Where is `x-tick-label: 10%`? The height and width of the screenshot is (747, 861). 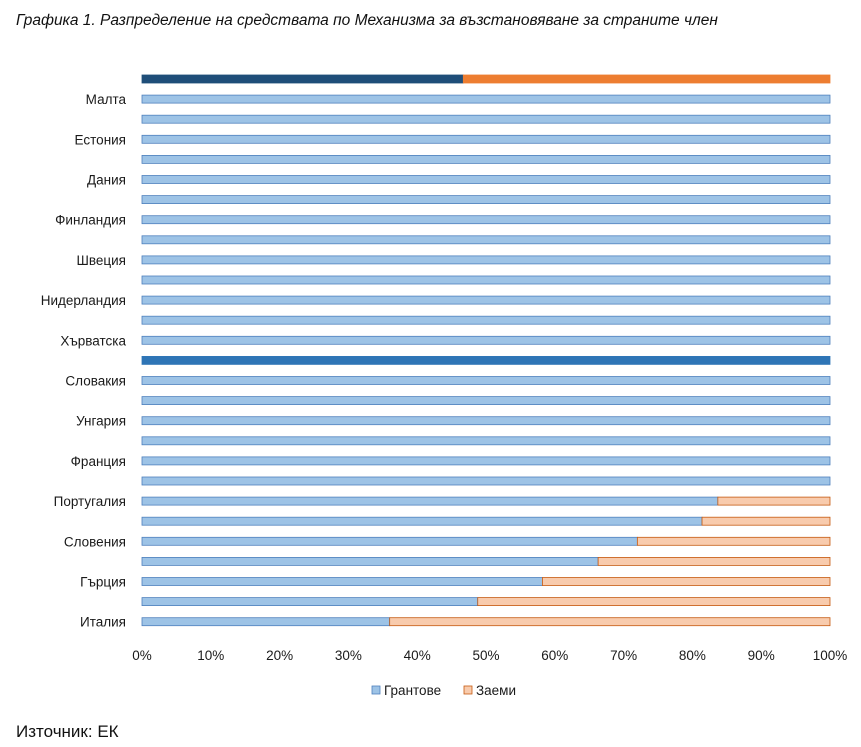
x-tick-label: 10% is located at coordinates (210, 655).